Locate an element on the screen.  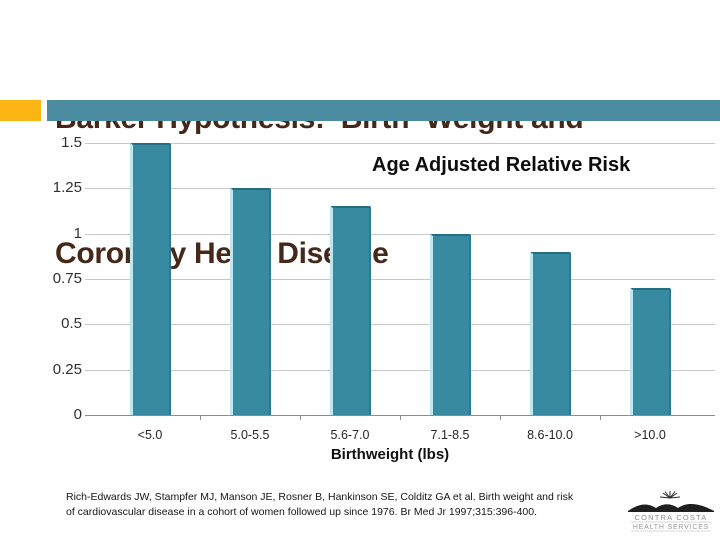
x-axis-label: 5.6-7.0 is located at coordinates (350, 435).